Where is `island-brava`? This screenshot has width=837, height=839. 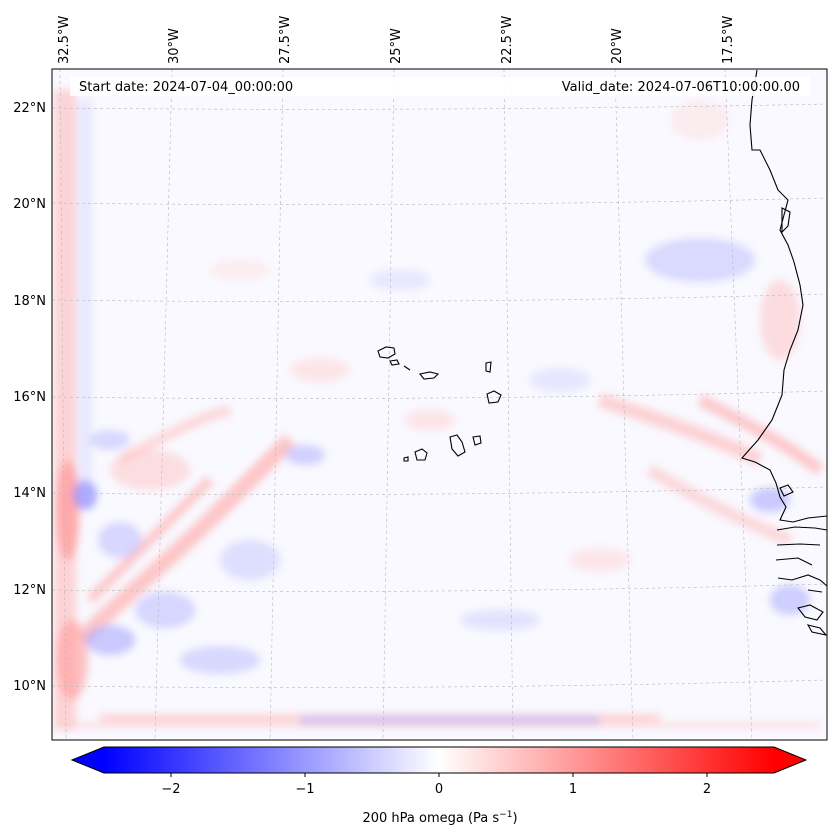 island-brava is located at coordinates (406, 459).